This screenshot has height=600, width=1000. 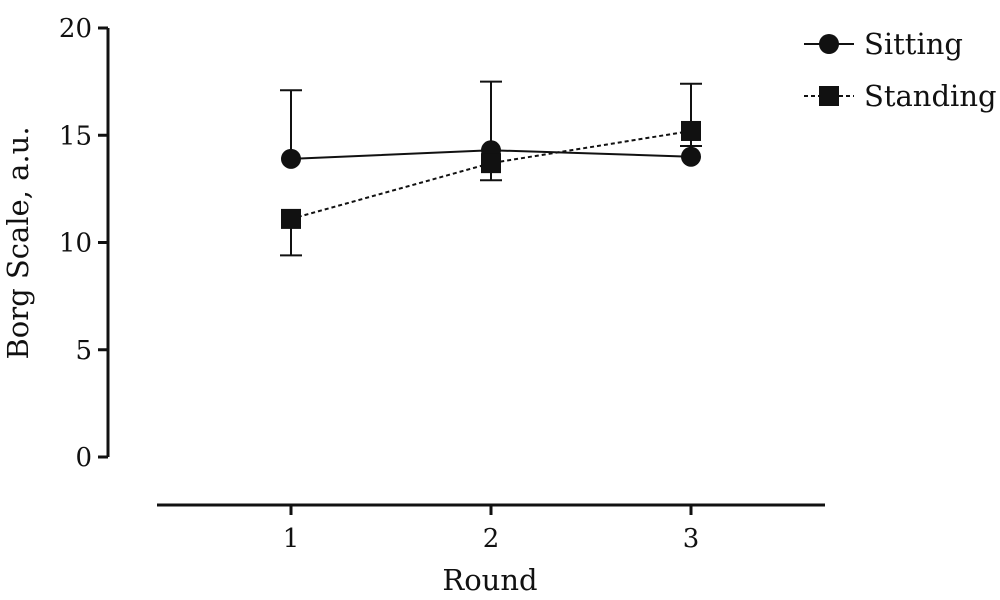 What do you see at coordinates (491, 539) in the screenshot?
I see `x-tick-label: 2` at bounding box center [491, 539].